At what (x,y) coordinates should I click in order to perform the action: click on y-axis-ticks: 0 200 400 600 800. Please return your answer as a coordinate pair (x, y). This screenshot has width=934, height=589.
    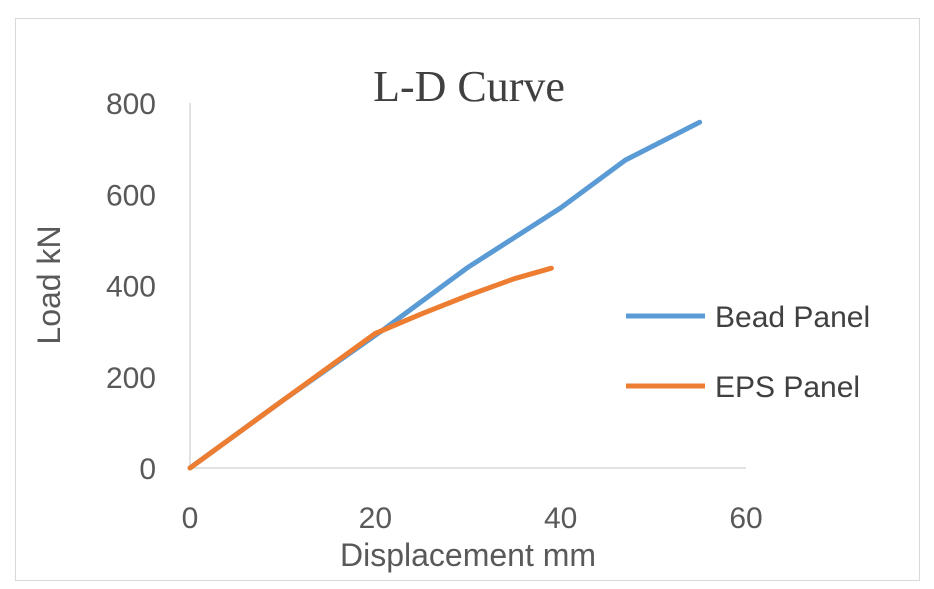
    Looking at the image, I should click on (131, 287).